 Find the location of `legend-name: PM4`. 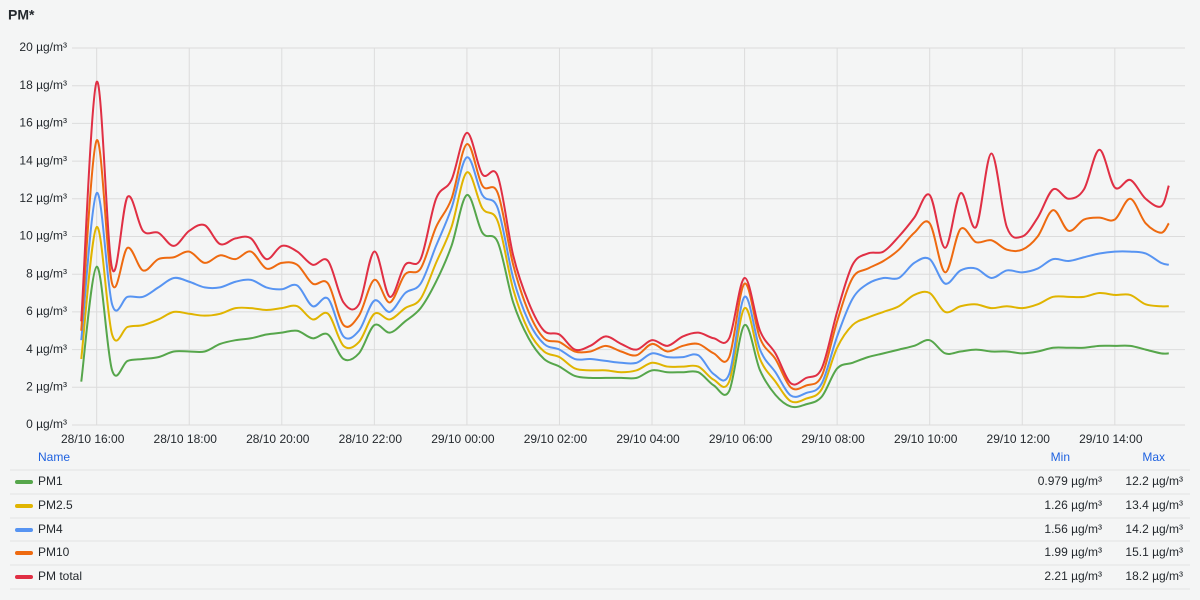

legend-name: PM4 is located at coordinates (50, 529).